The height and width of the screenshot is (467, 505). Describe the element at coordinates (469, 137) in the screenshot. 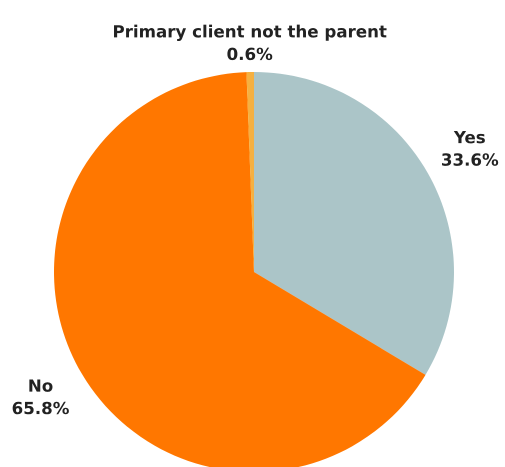

I see `slice-label: Yes` at that location.